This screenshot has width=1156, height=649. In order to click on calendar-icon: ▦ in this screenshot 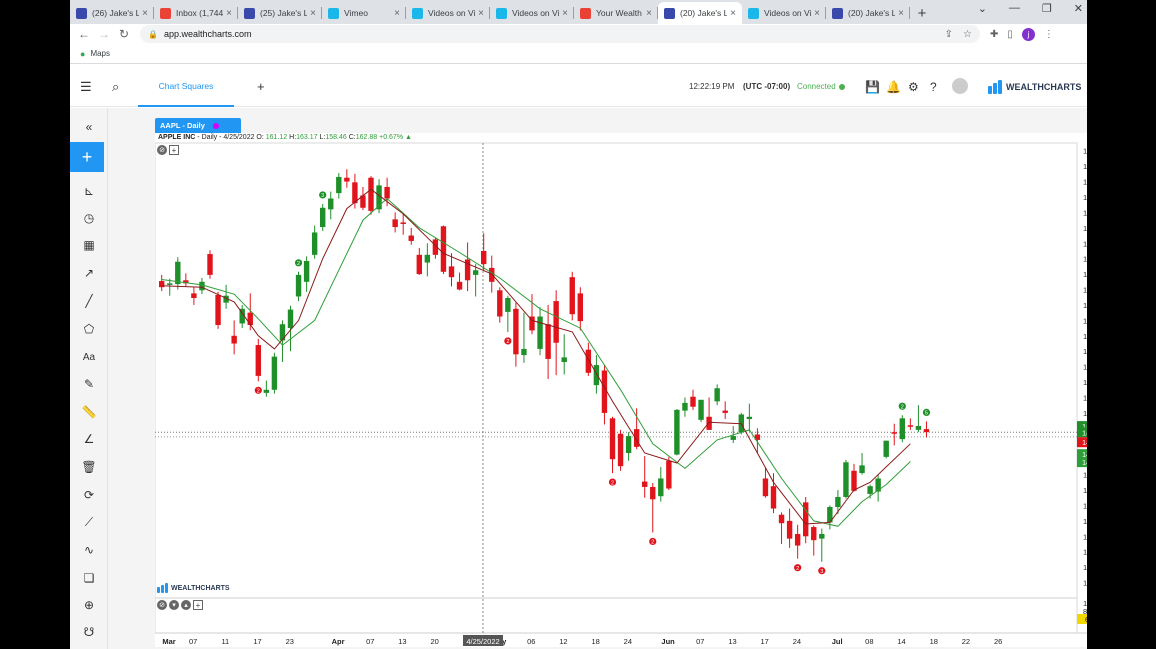, I will do `click(89, 245)`.